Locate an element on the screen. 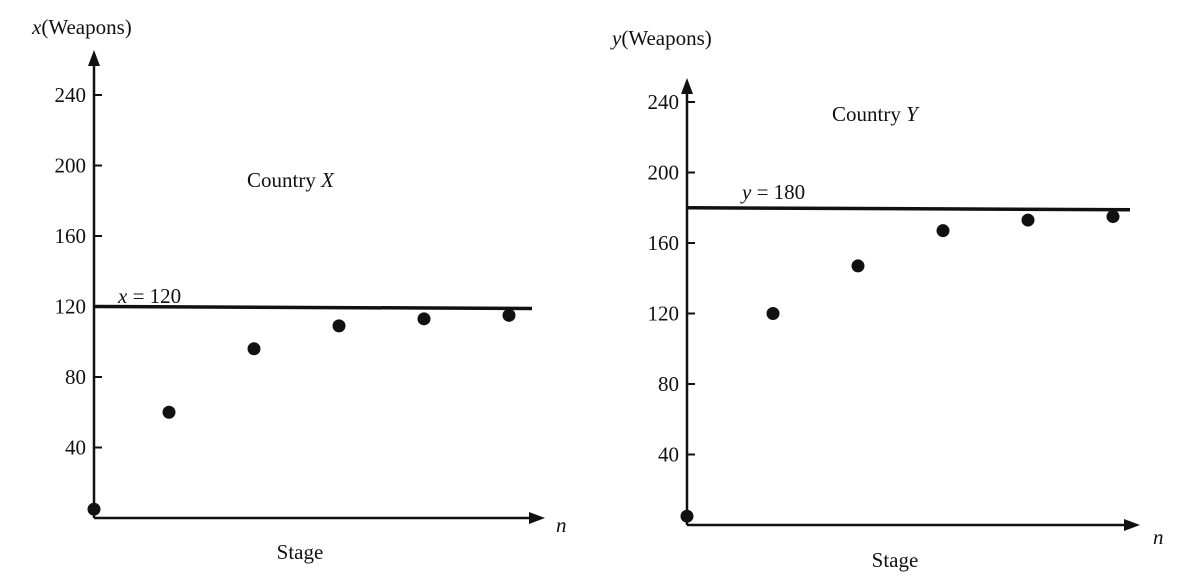  chart-title: Country Y is located at coordinates (876, 114).